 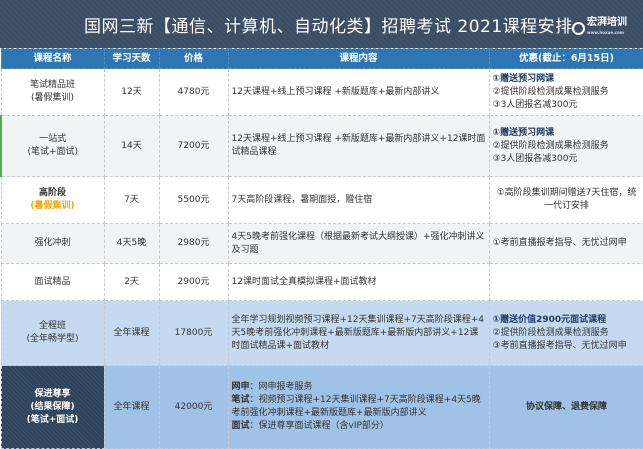 What do you see at coordinates (358, 146) in the screenshot?
I see `course-content: 12天课程+线上预习课程 +新版题库+最新内部讲义+12课时面试精品课程` at bounding box center [358, 146].